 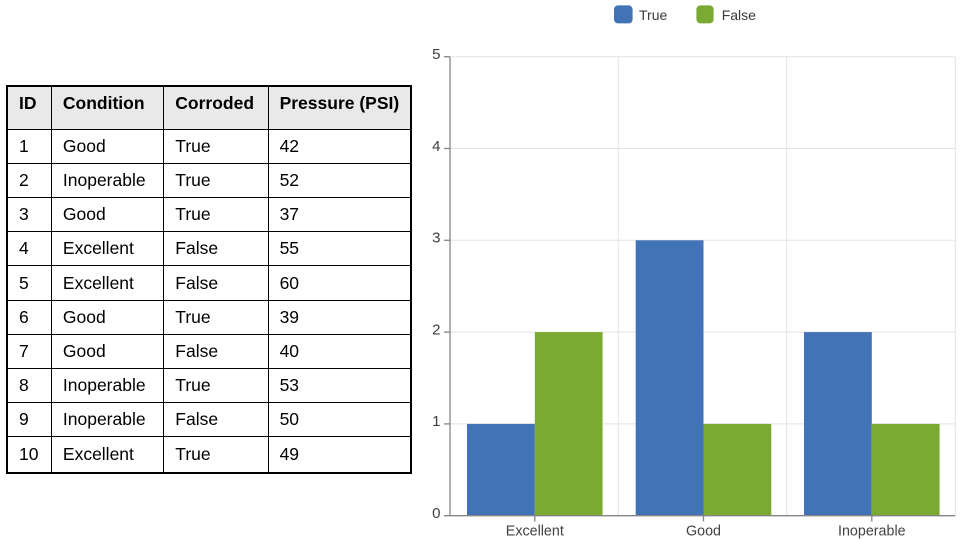 What do you see at coordinates (436, 513) in the screenshot?
I see `svg-text: 0` at bounding box center [436, 513].